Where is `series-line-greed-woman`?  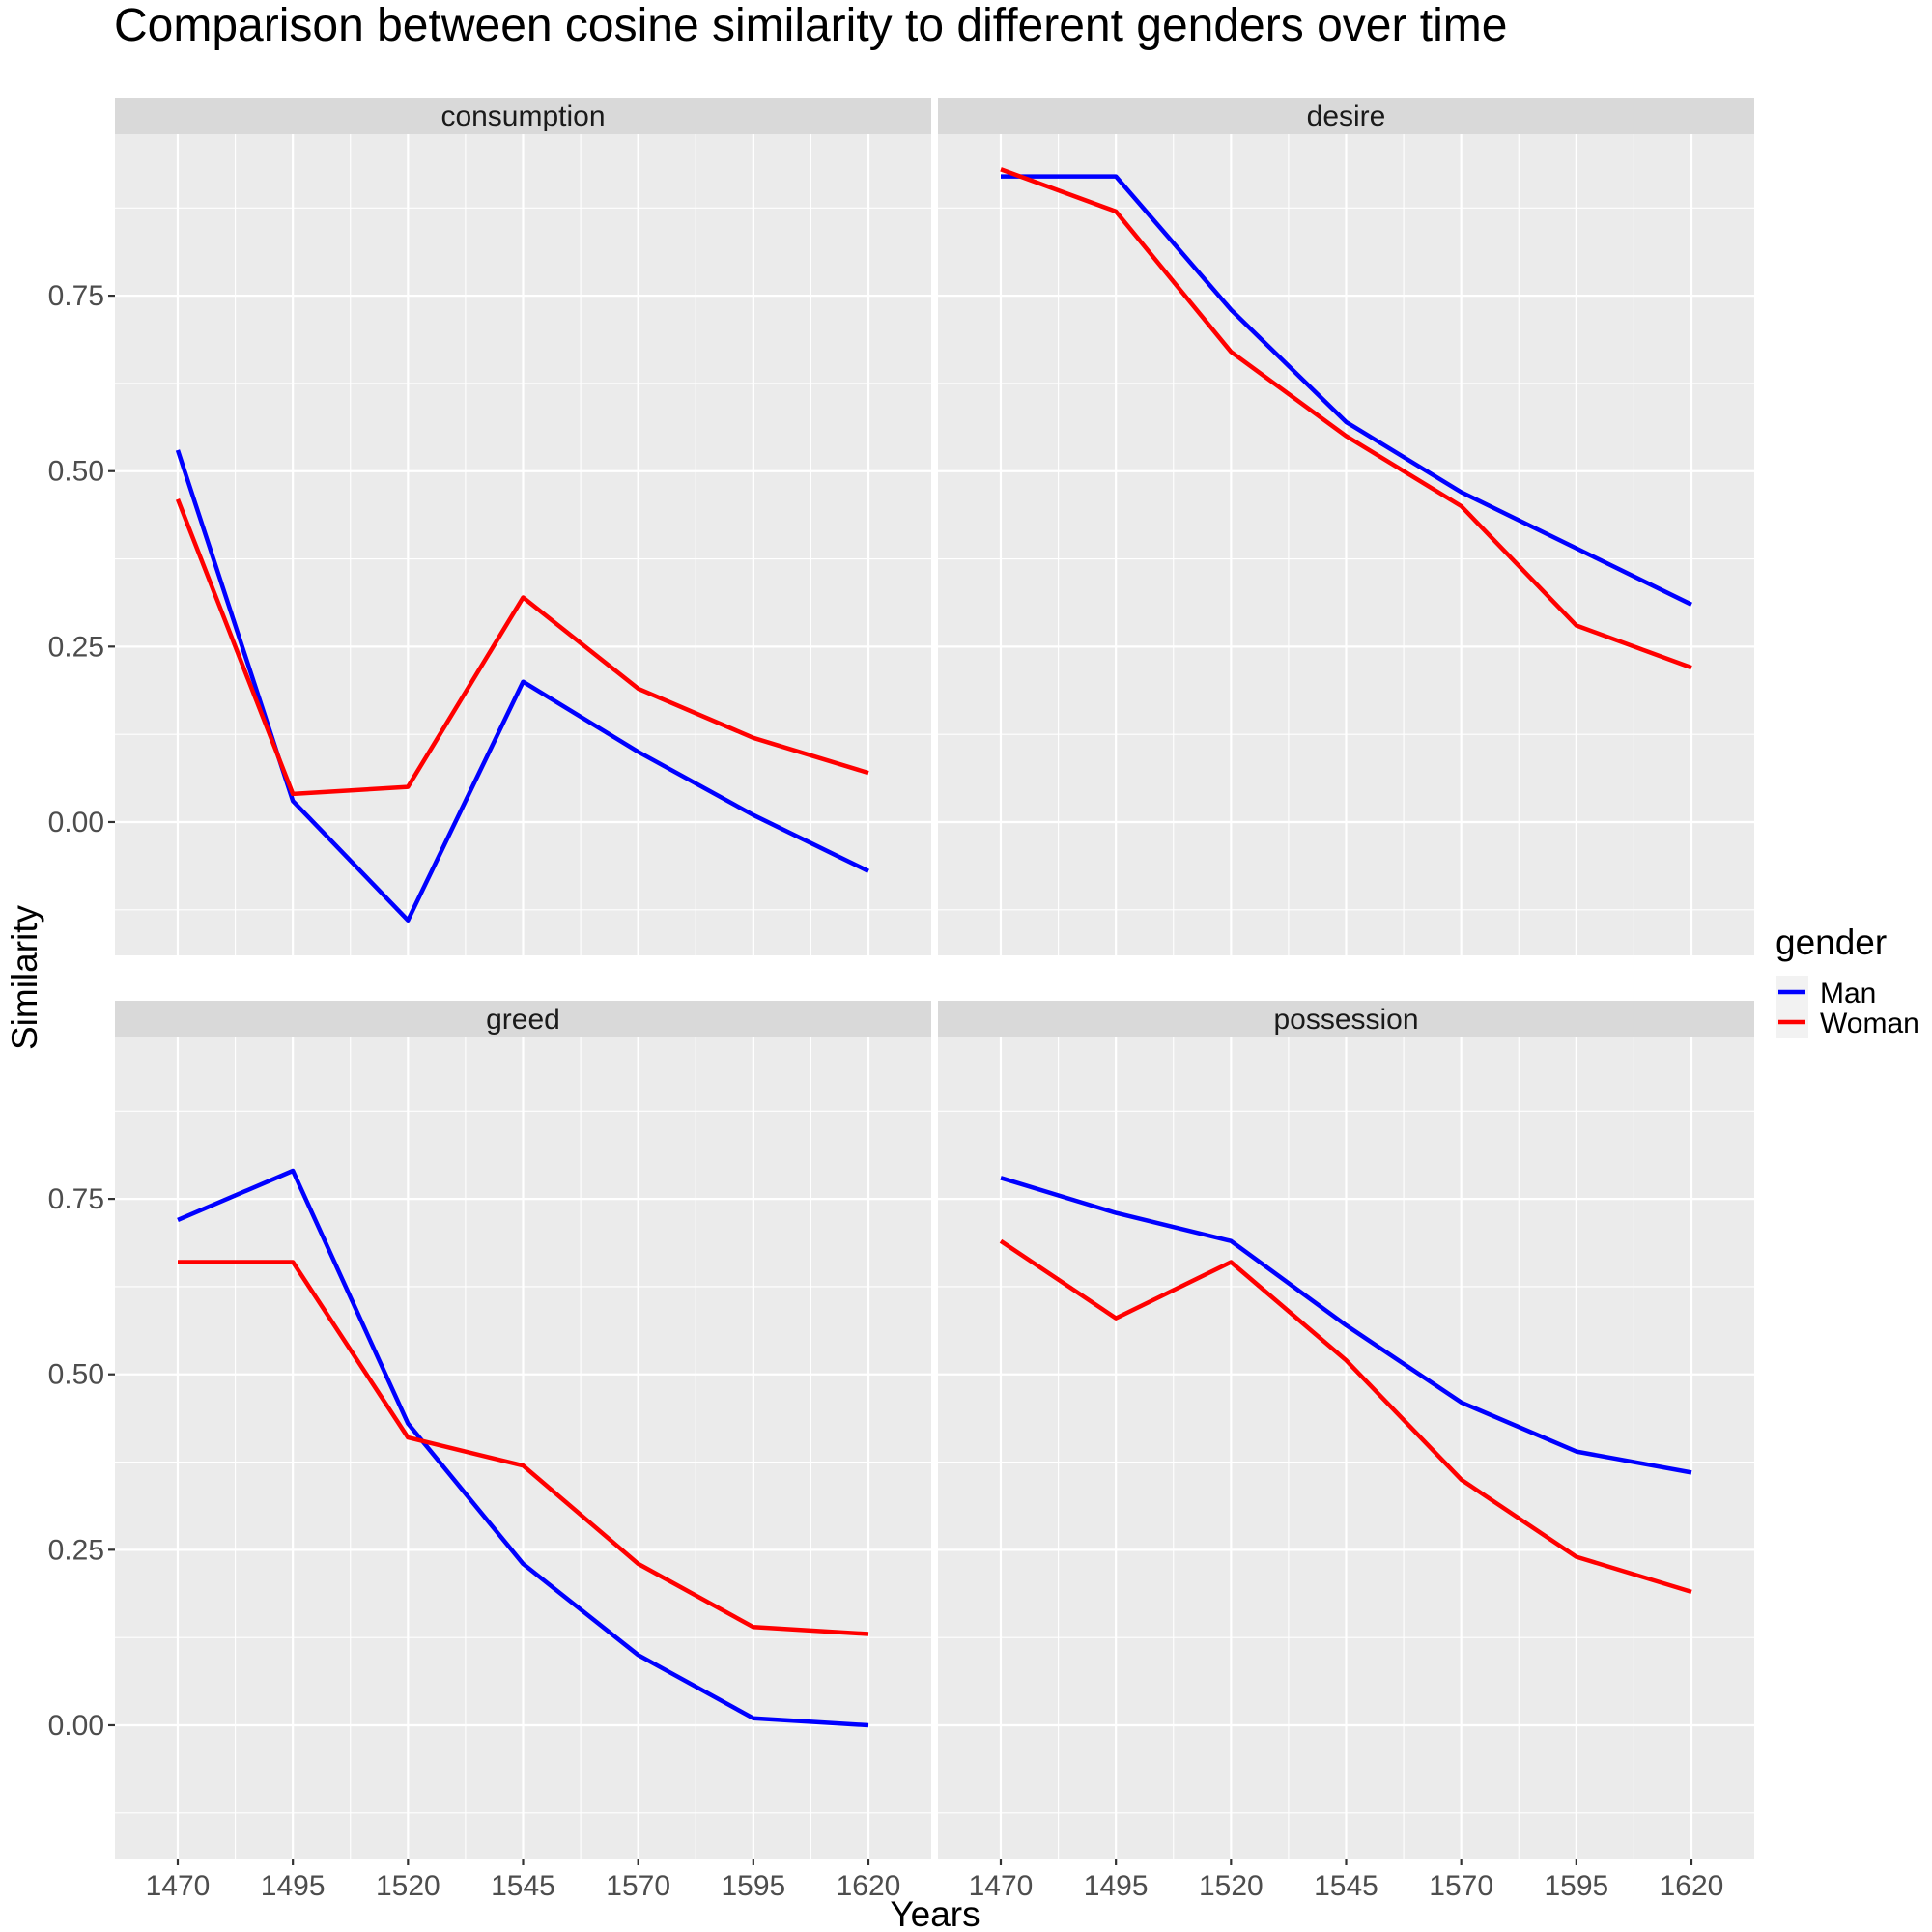 series-line-greed-woman is located at coordinates (523, 1448).